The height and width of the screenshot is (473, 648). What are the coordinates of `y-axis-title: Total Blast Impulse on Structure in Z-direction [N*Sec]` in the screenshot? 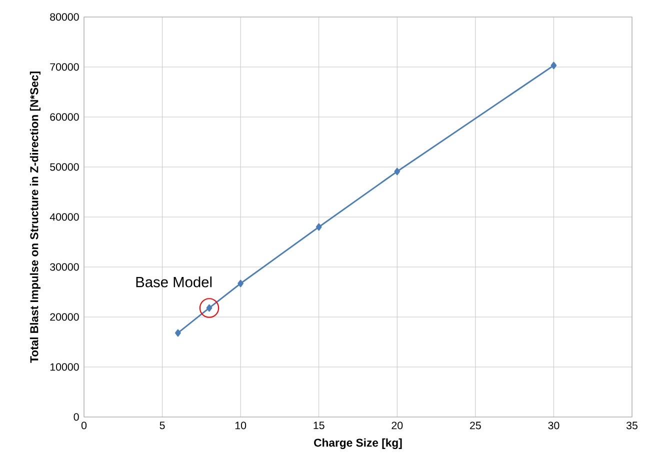 It's located at (35, 217).